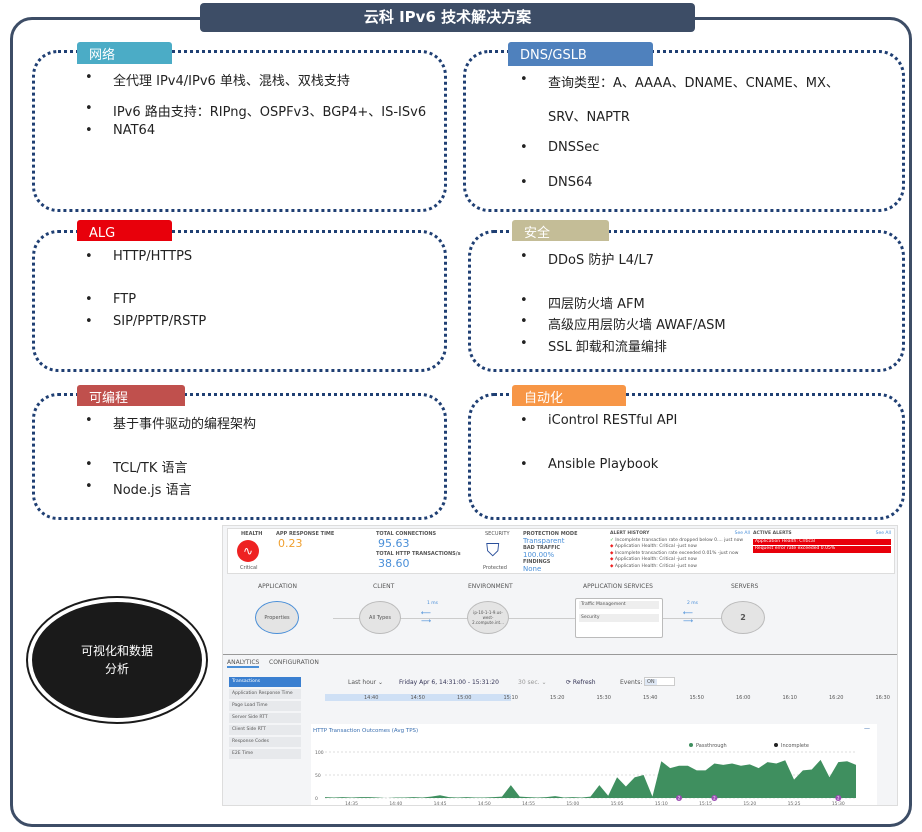 Image resolution: width=922 pixels, height=832 pixels. Describe the element at coordinates (619, 605) in the screenshot. I see `traffic-management-item: Traffic Management` at that location.